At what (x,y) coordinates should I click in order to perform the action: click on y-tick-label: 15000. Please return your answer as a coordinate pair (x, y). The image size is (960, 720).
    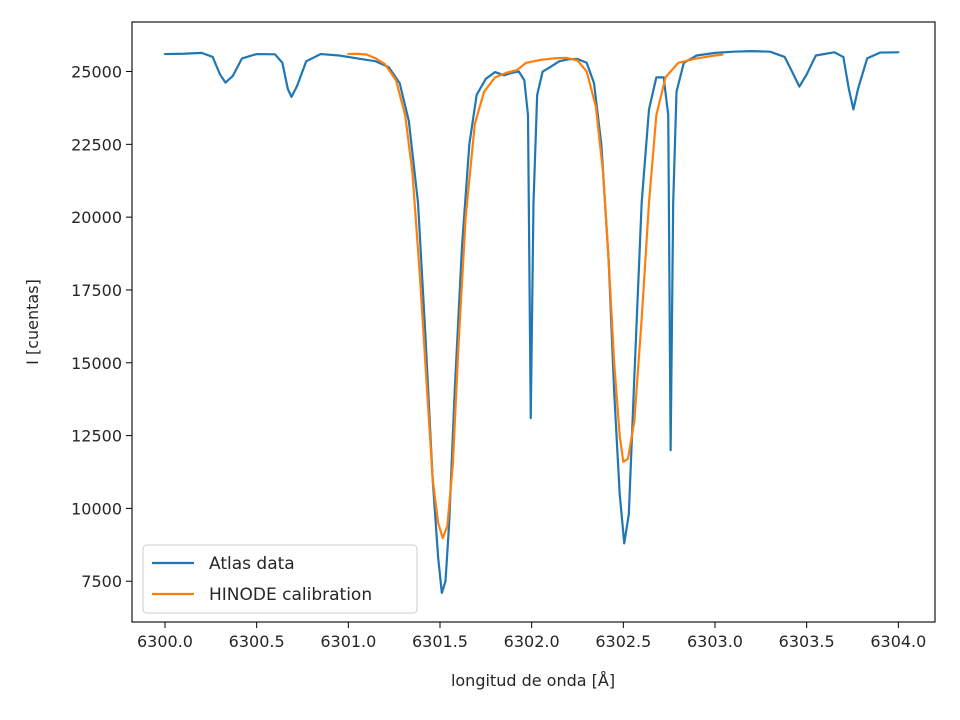
    Looking at the image, I should click on (96, 363).